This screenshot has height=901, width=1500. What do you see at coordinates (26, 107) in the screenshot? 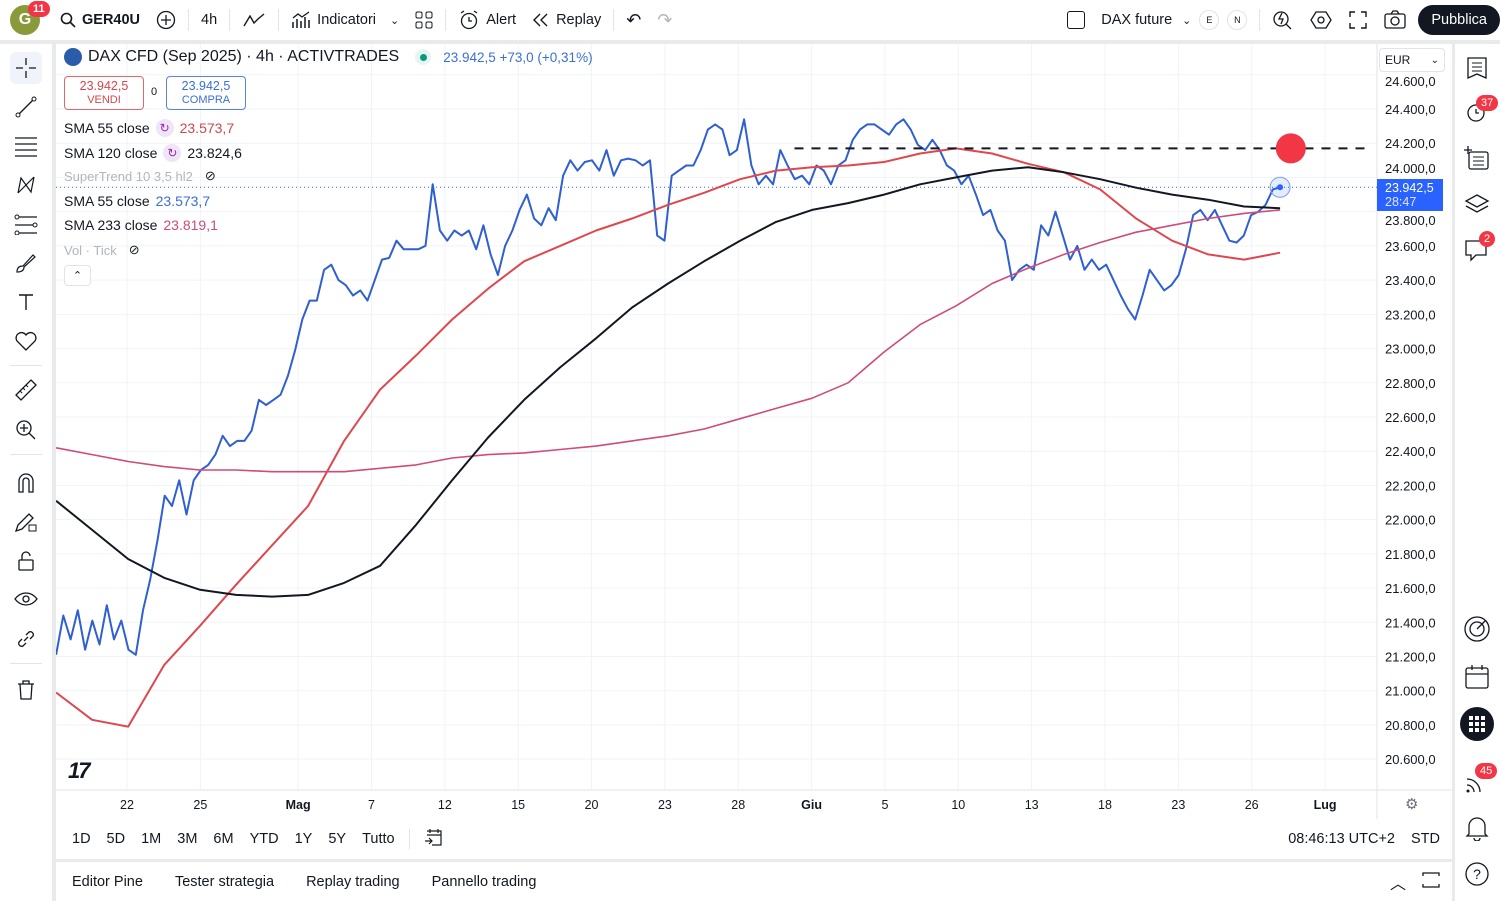
I see `trend-line-tool` at bounding box center [26, 107].